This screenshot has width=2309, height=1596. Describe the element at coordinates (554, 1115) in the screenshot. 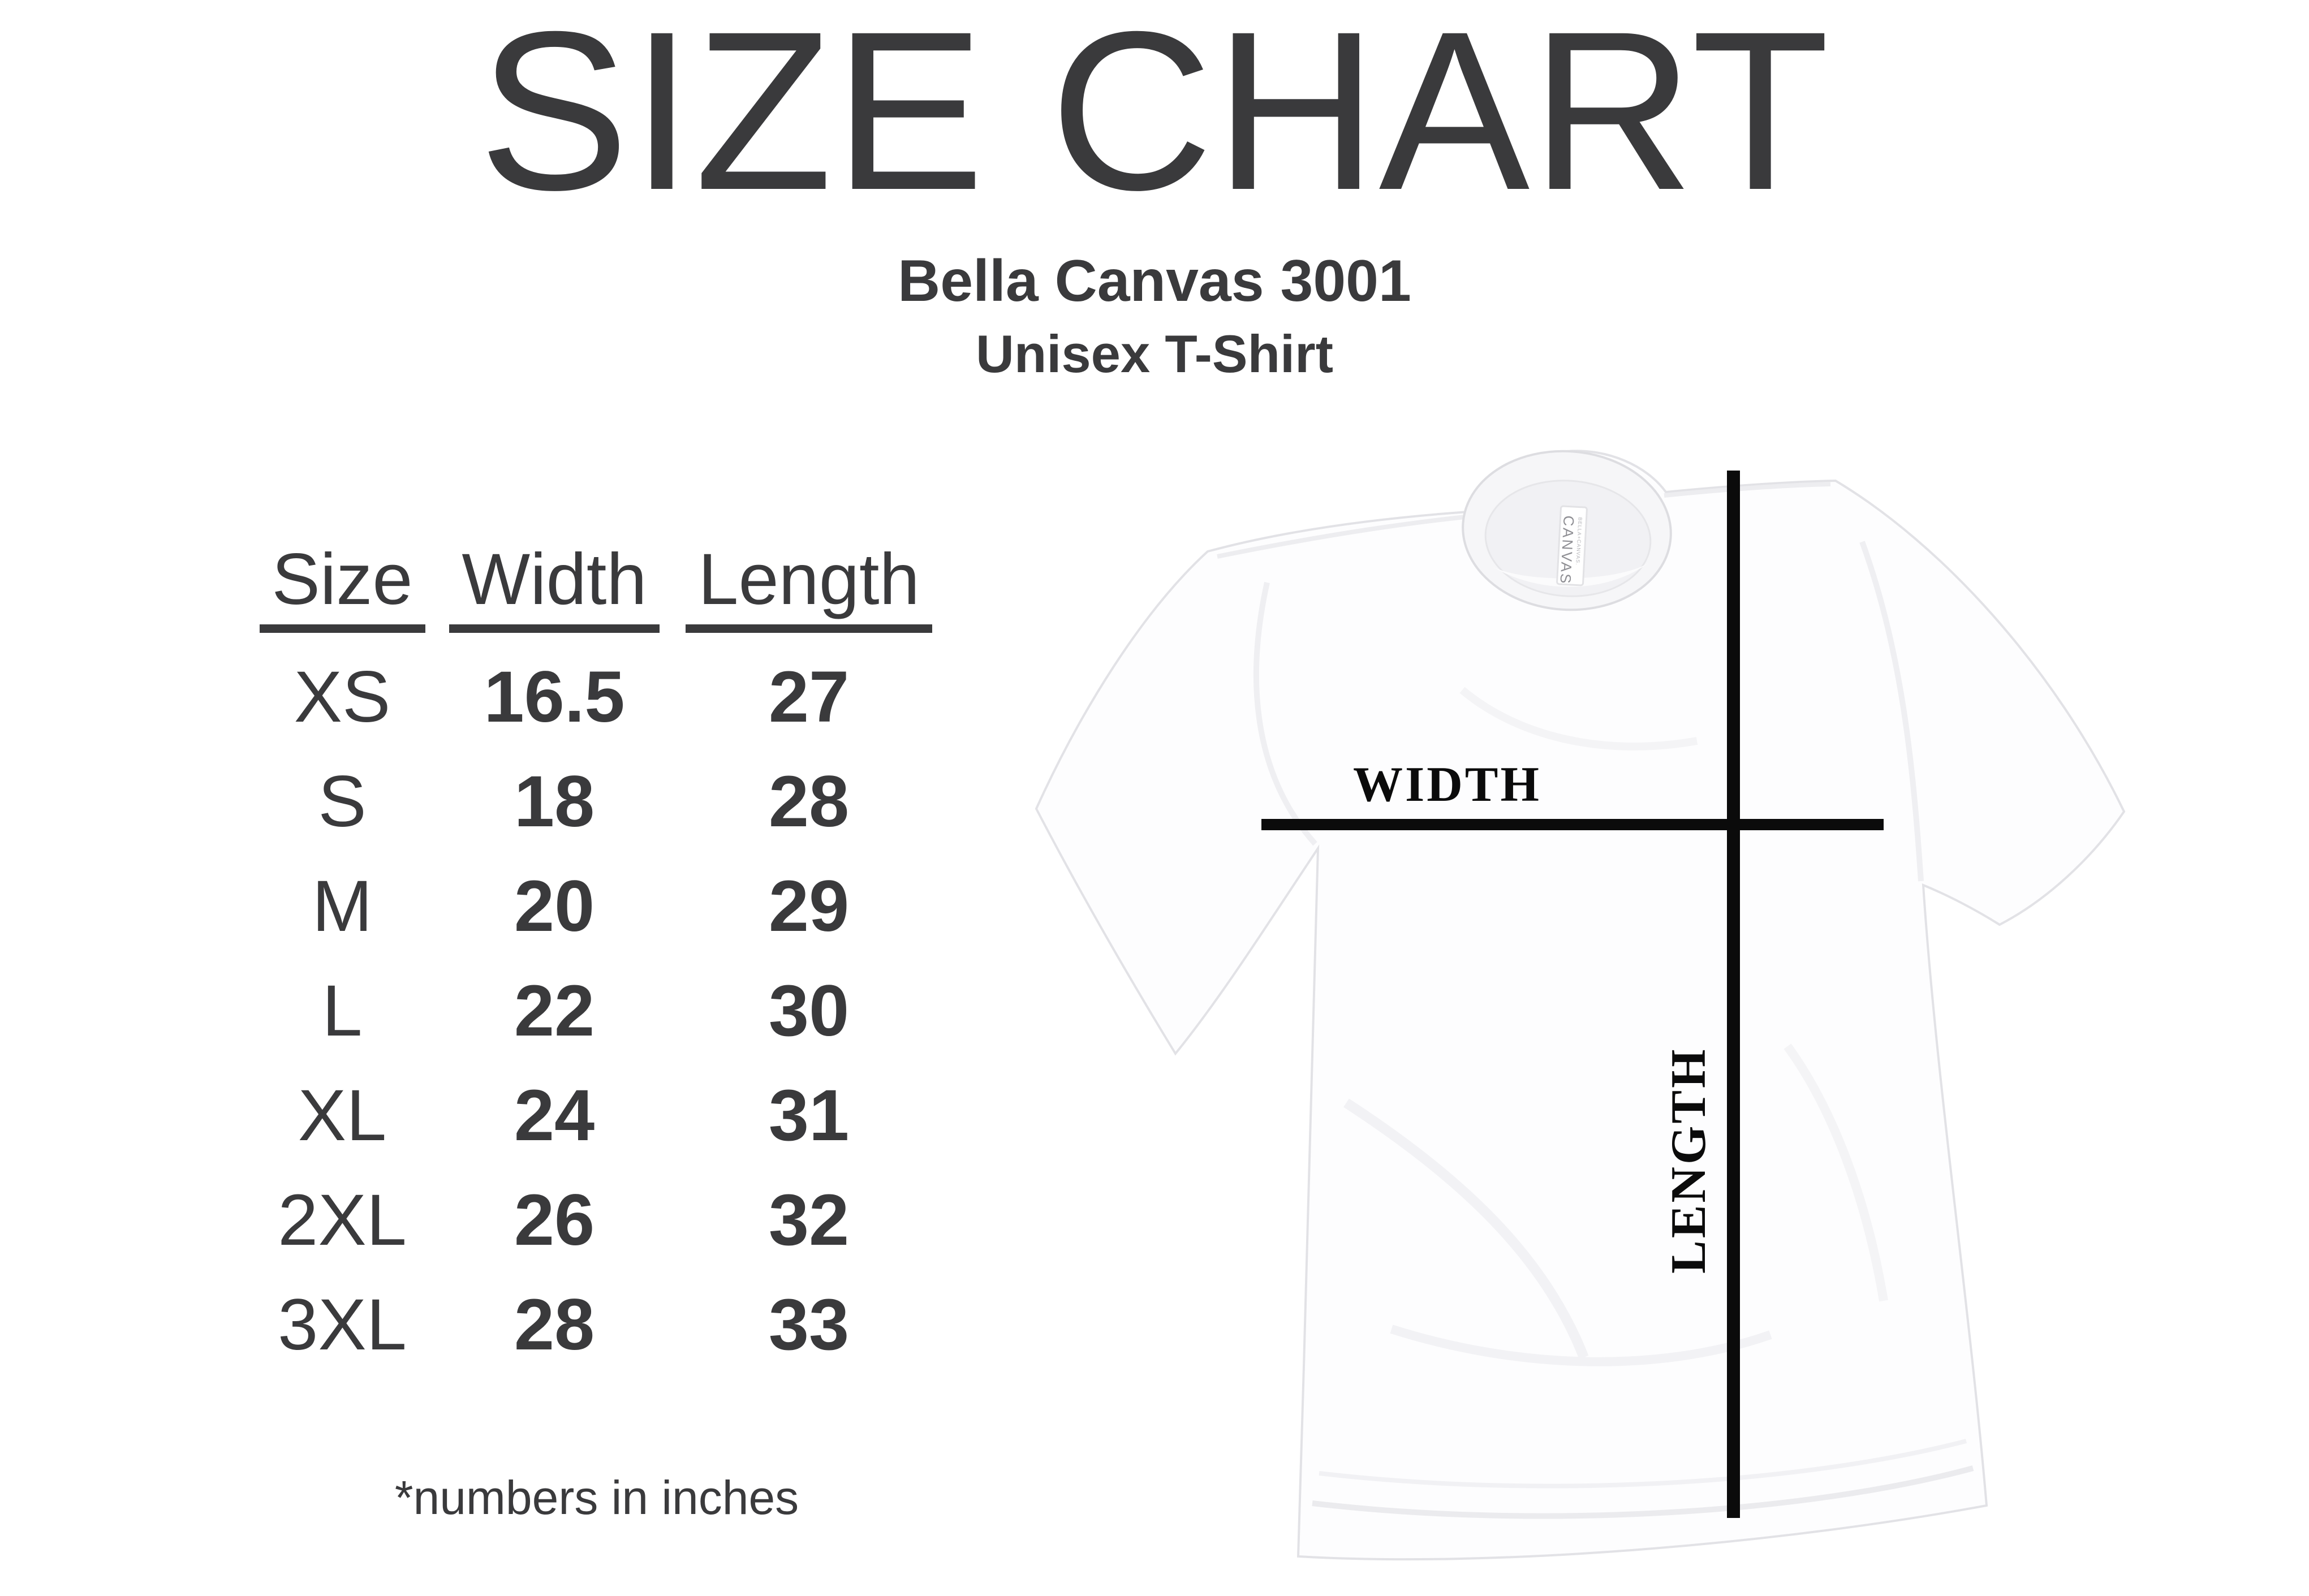

I see `table-cell-width: 24` at that location.